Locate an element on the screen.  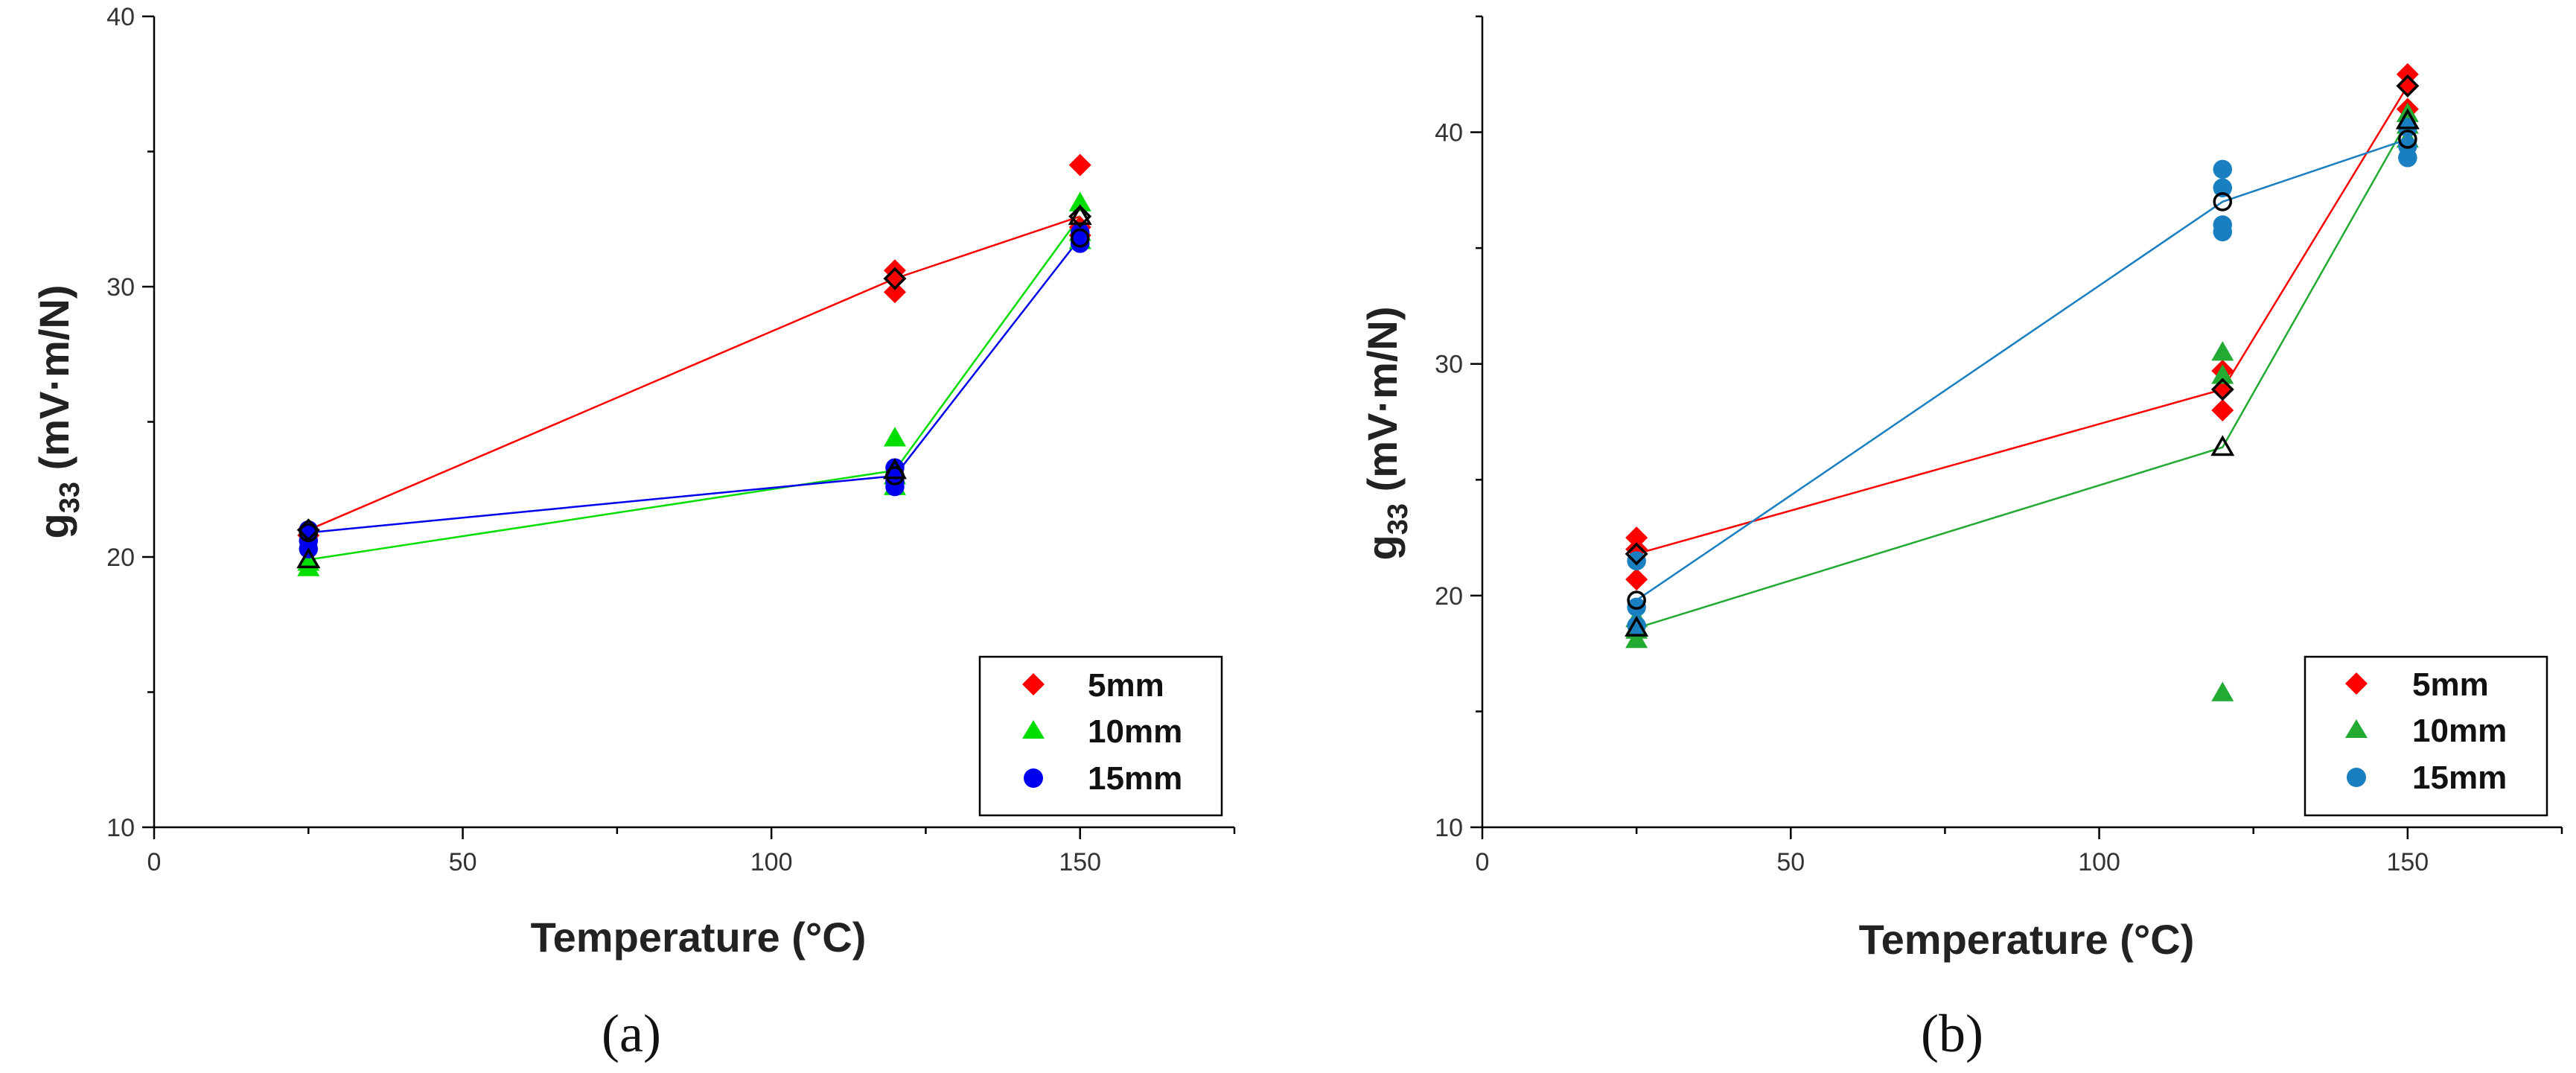
panel-a-y-tick-label: 40 is located at coordinates (120, 17).